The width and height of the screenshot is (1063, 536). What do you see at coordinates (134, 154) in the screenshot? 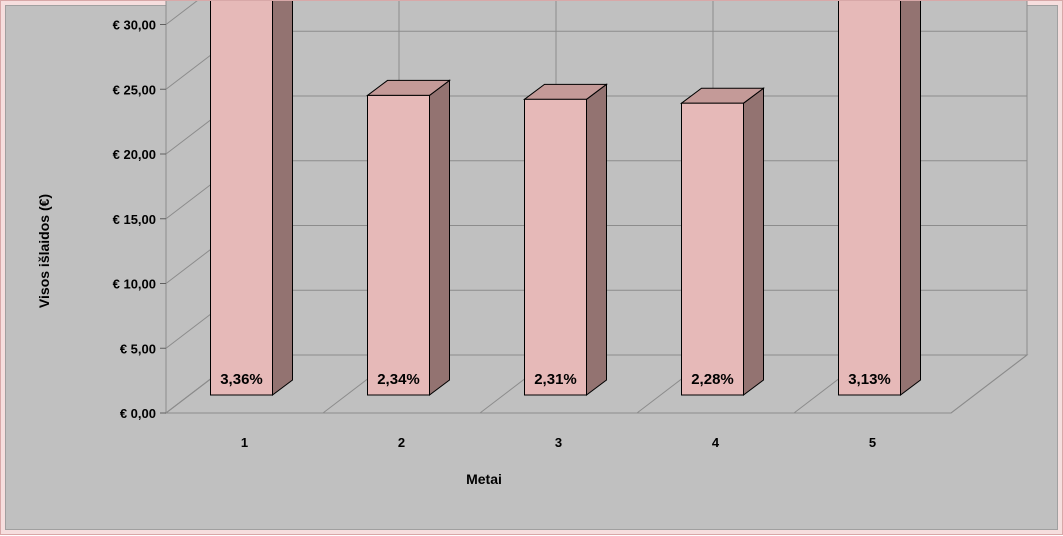
I see `y-tick-label: € 20,00` at bounding box center [134, 154].